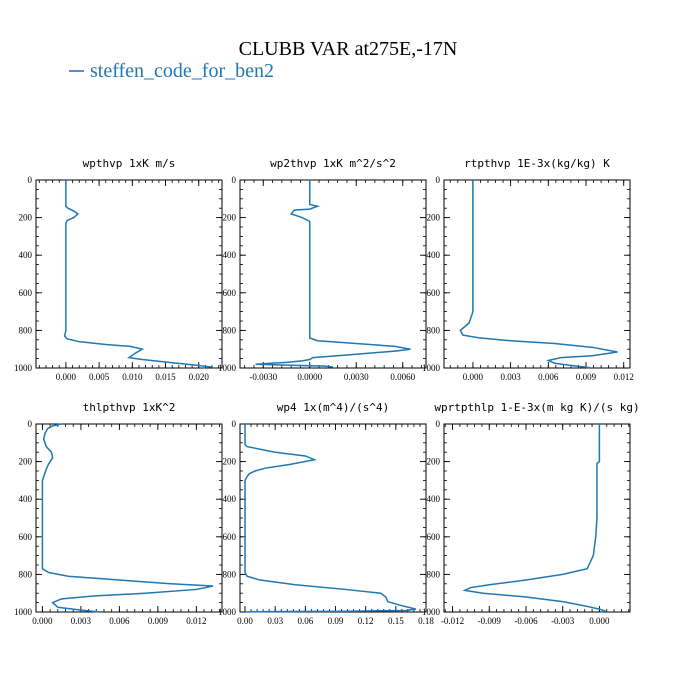 This screenshot has height=700, width=700. Describe the element at coordinates (129, 163) in the screenshot. I see `panel-title: wpthvp 1xK m/s` at that location.